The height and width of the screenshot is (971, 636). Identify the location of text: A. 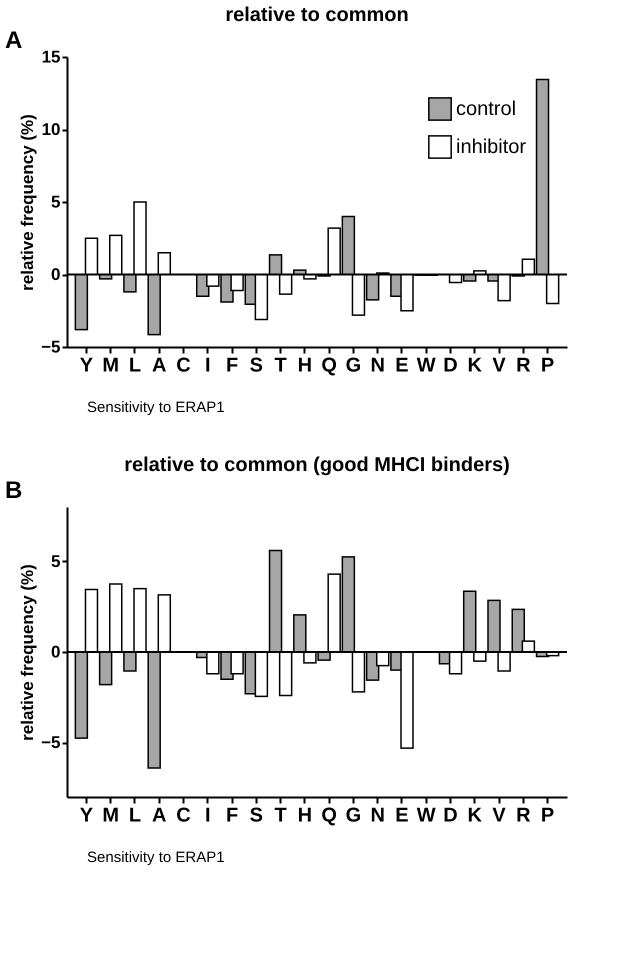
(13, 40).